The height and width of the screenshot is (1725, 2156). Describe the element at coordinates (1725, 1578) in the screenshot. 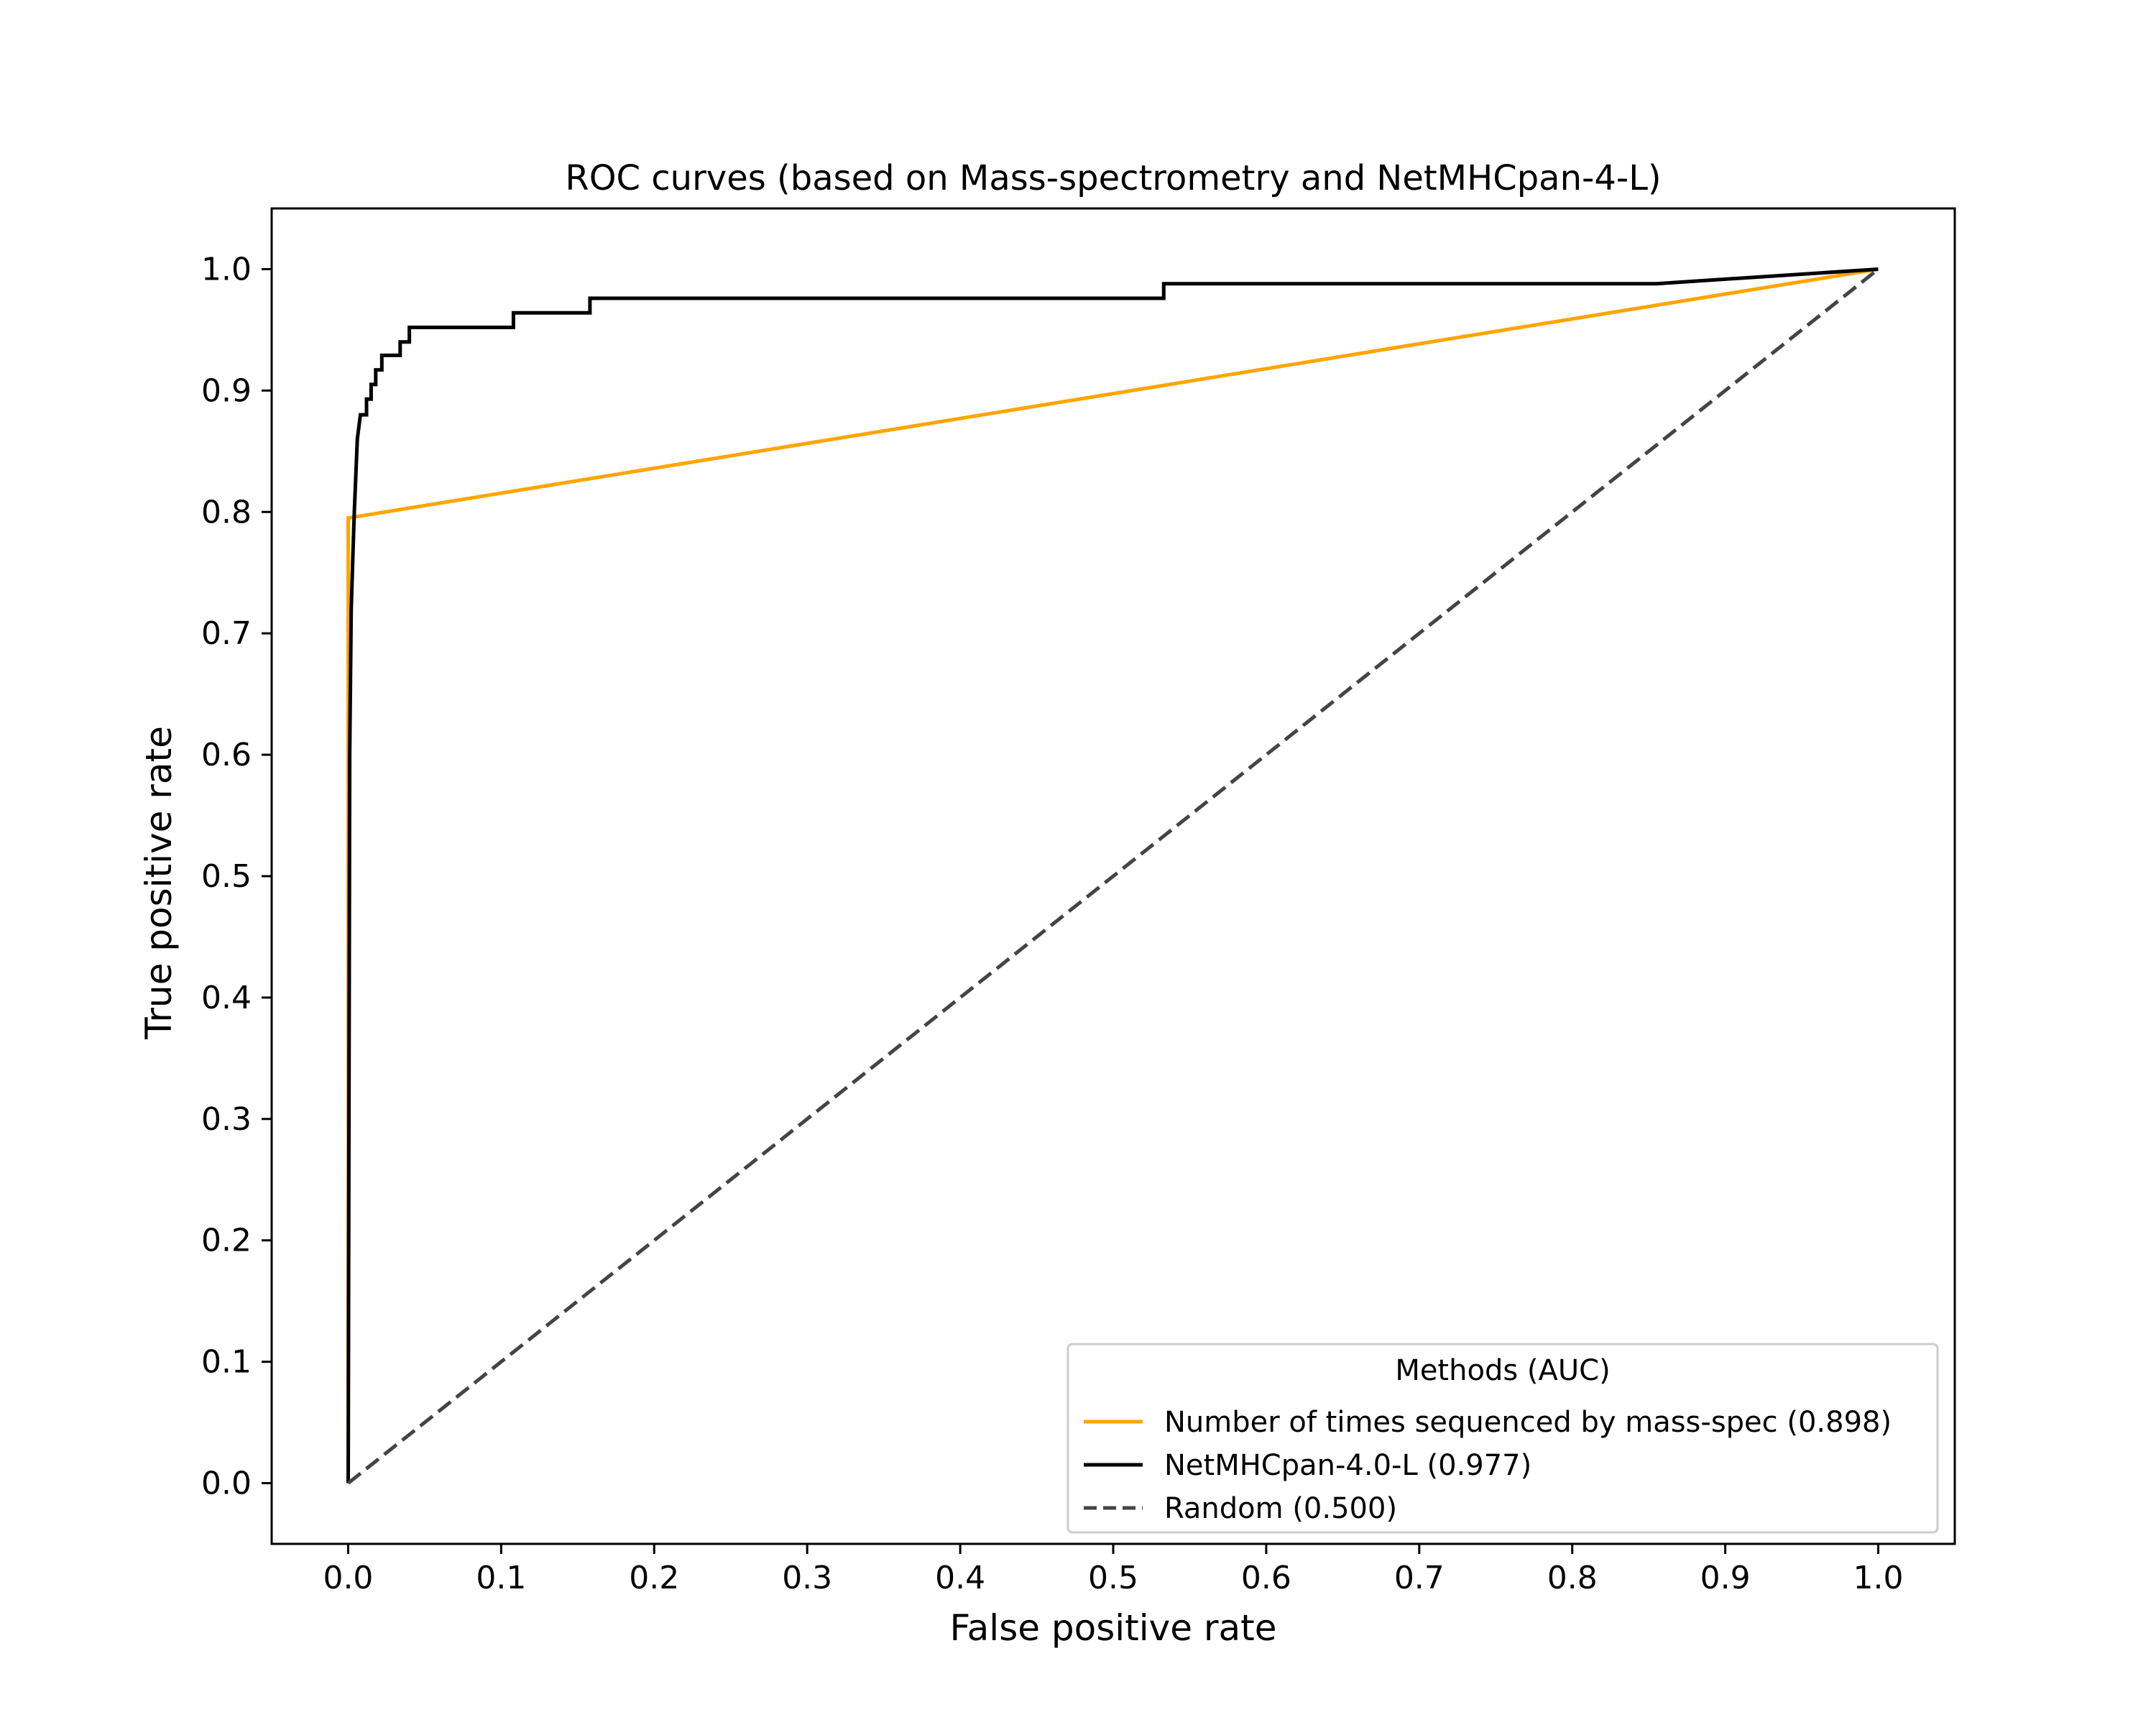

I see `x-tick-label: 0.9` at that location.